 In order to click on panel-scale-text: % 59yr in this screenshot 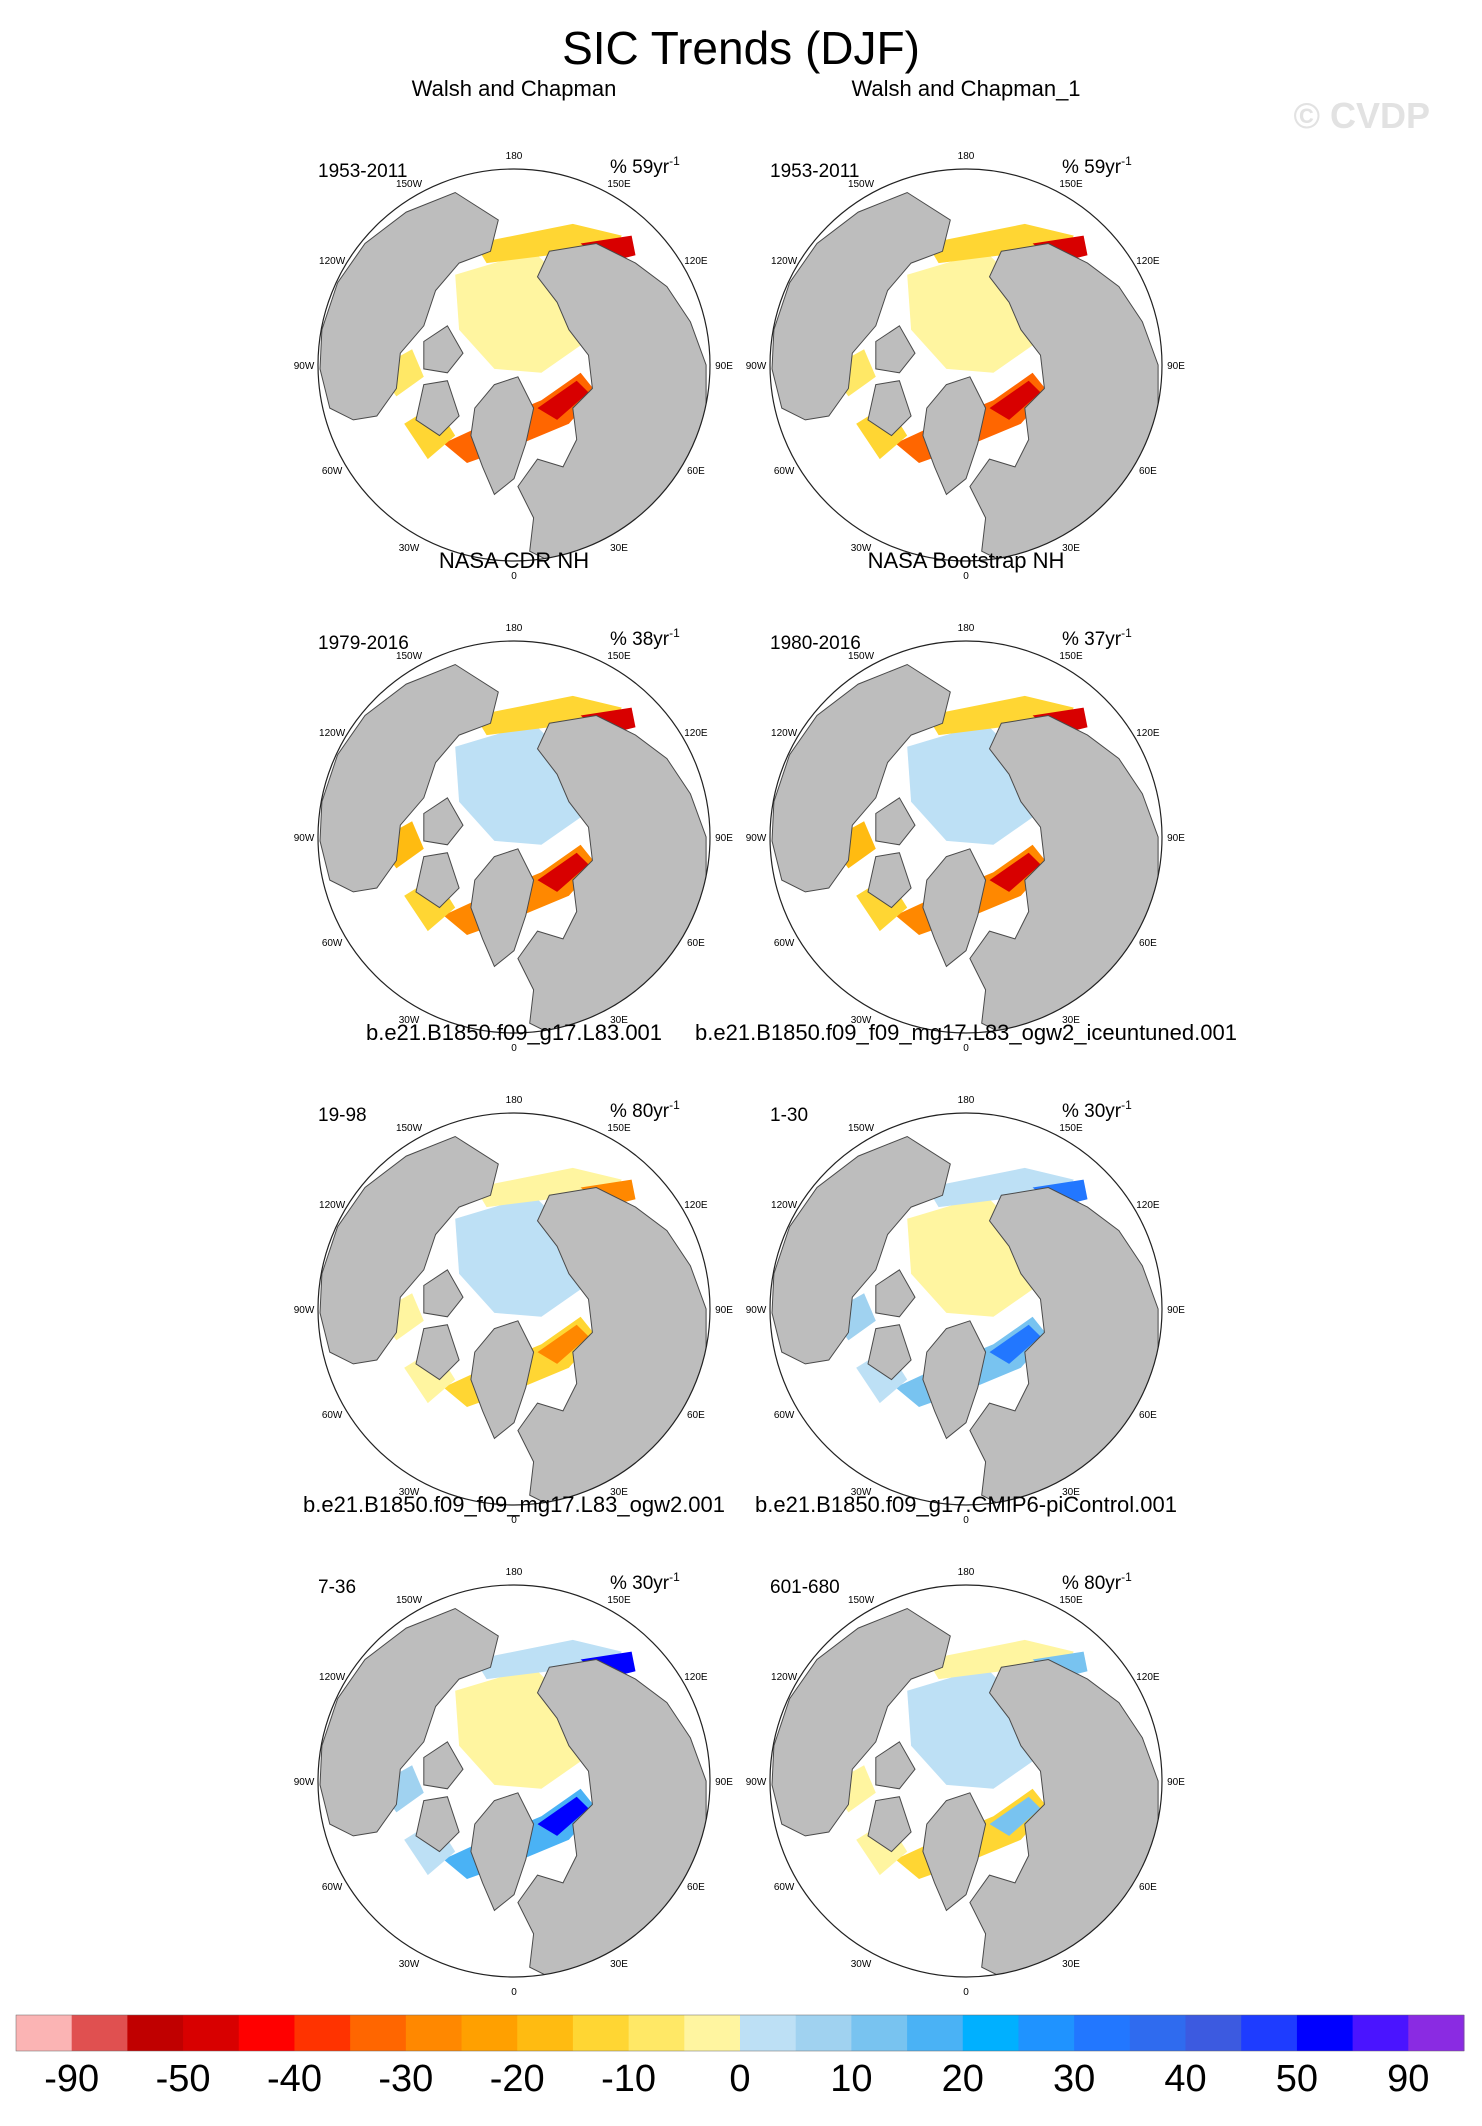, I will do `click(1092, 167)`.